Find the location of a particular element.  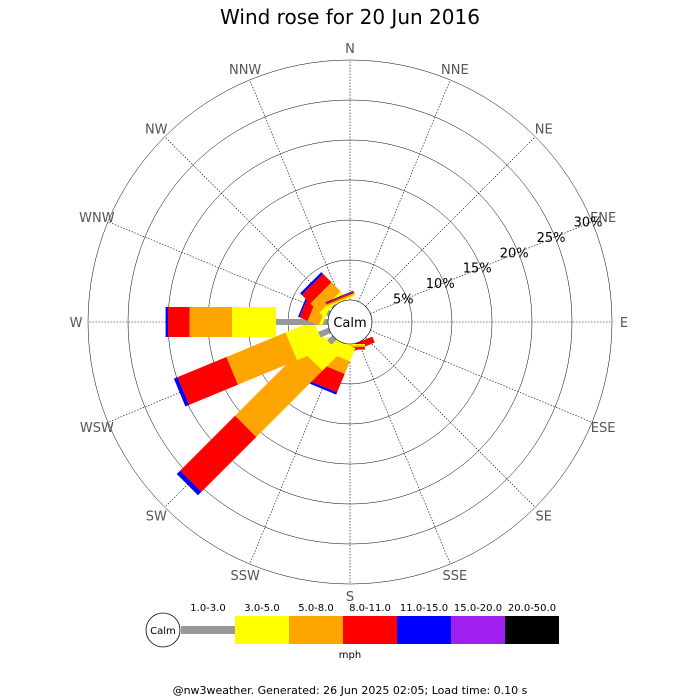

legend-calm-label: Calm is located at coordinates (163, 631).